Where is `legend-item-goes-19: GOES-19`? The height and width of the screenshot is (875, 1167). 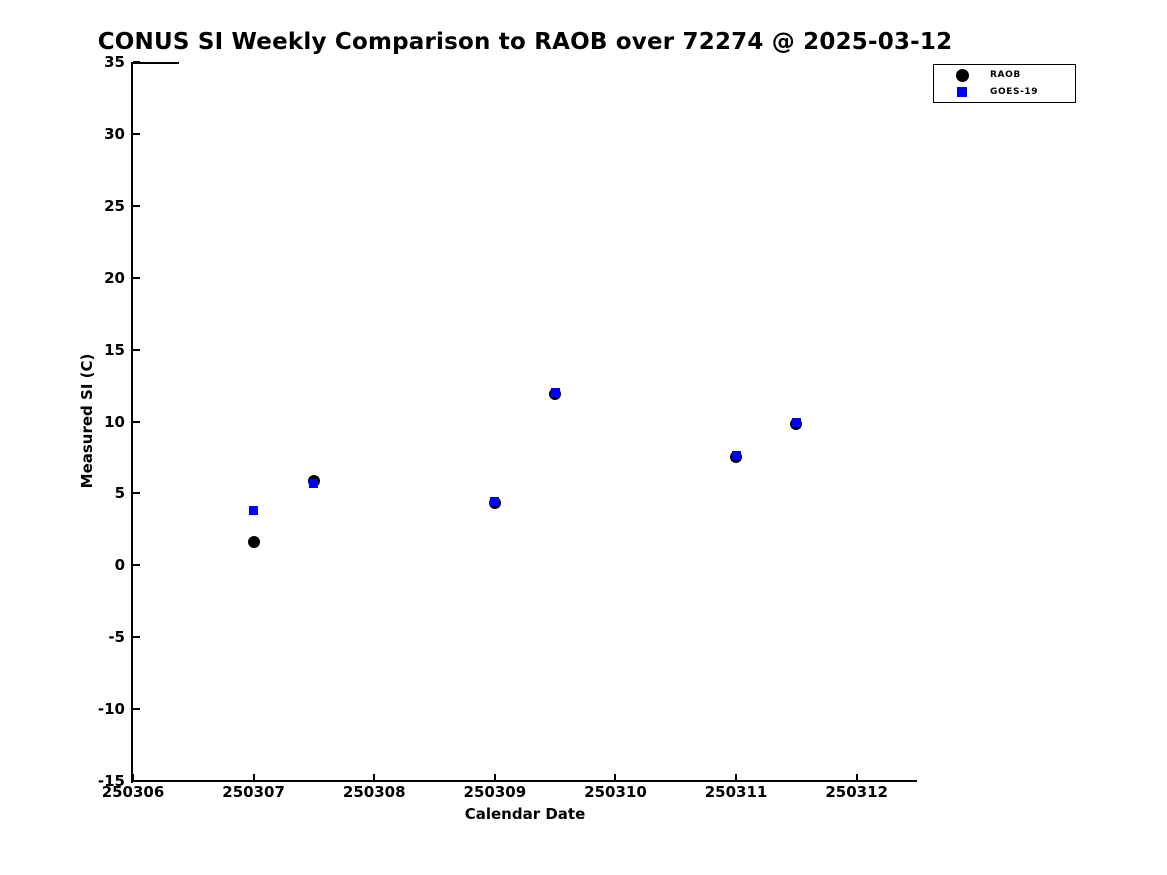 legend-item-goes-19: GOES-19 is located at coordinates (1004, 92).